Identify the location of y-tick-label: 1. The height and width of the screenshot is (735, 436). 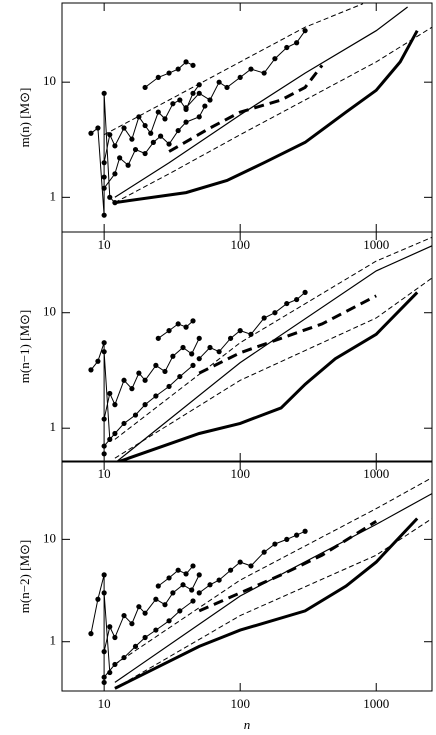
(53, 640).